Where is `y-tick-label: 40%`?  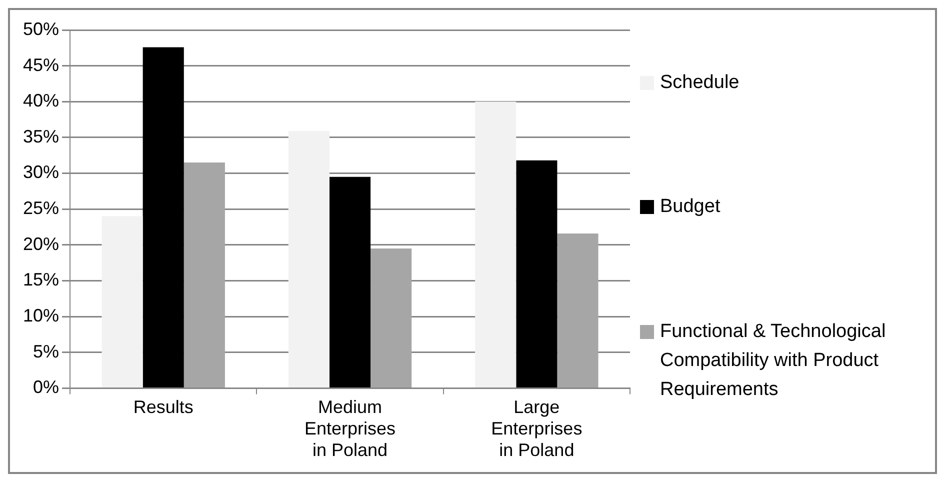 y-tick-label: 40% is located at coordinates (41, 100).